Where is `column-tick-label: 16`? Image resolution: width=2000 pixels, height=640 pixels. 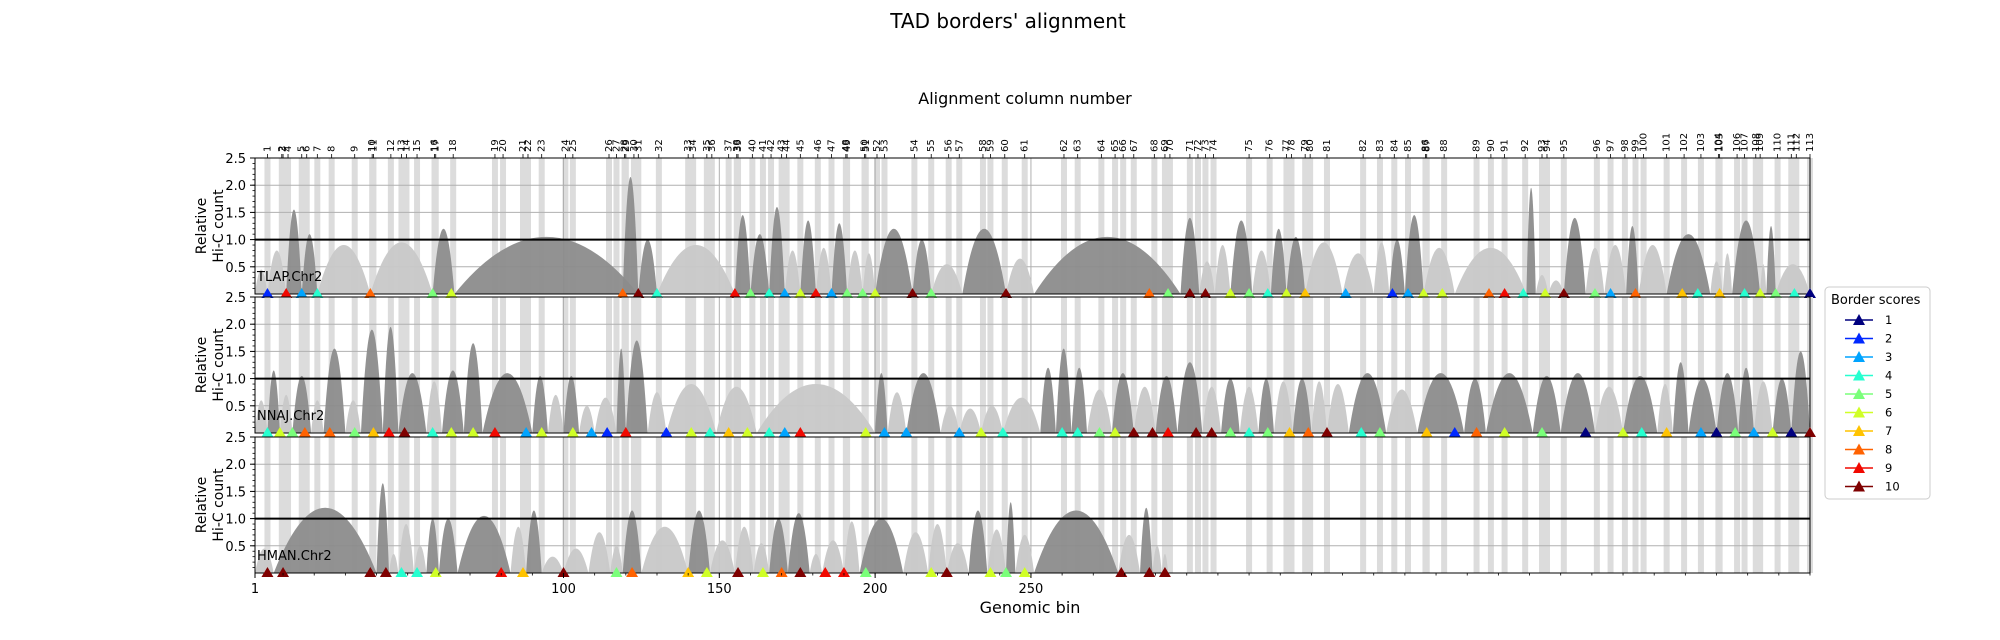 column-tick-label: 16 is located at coordinates (434, 145).